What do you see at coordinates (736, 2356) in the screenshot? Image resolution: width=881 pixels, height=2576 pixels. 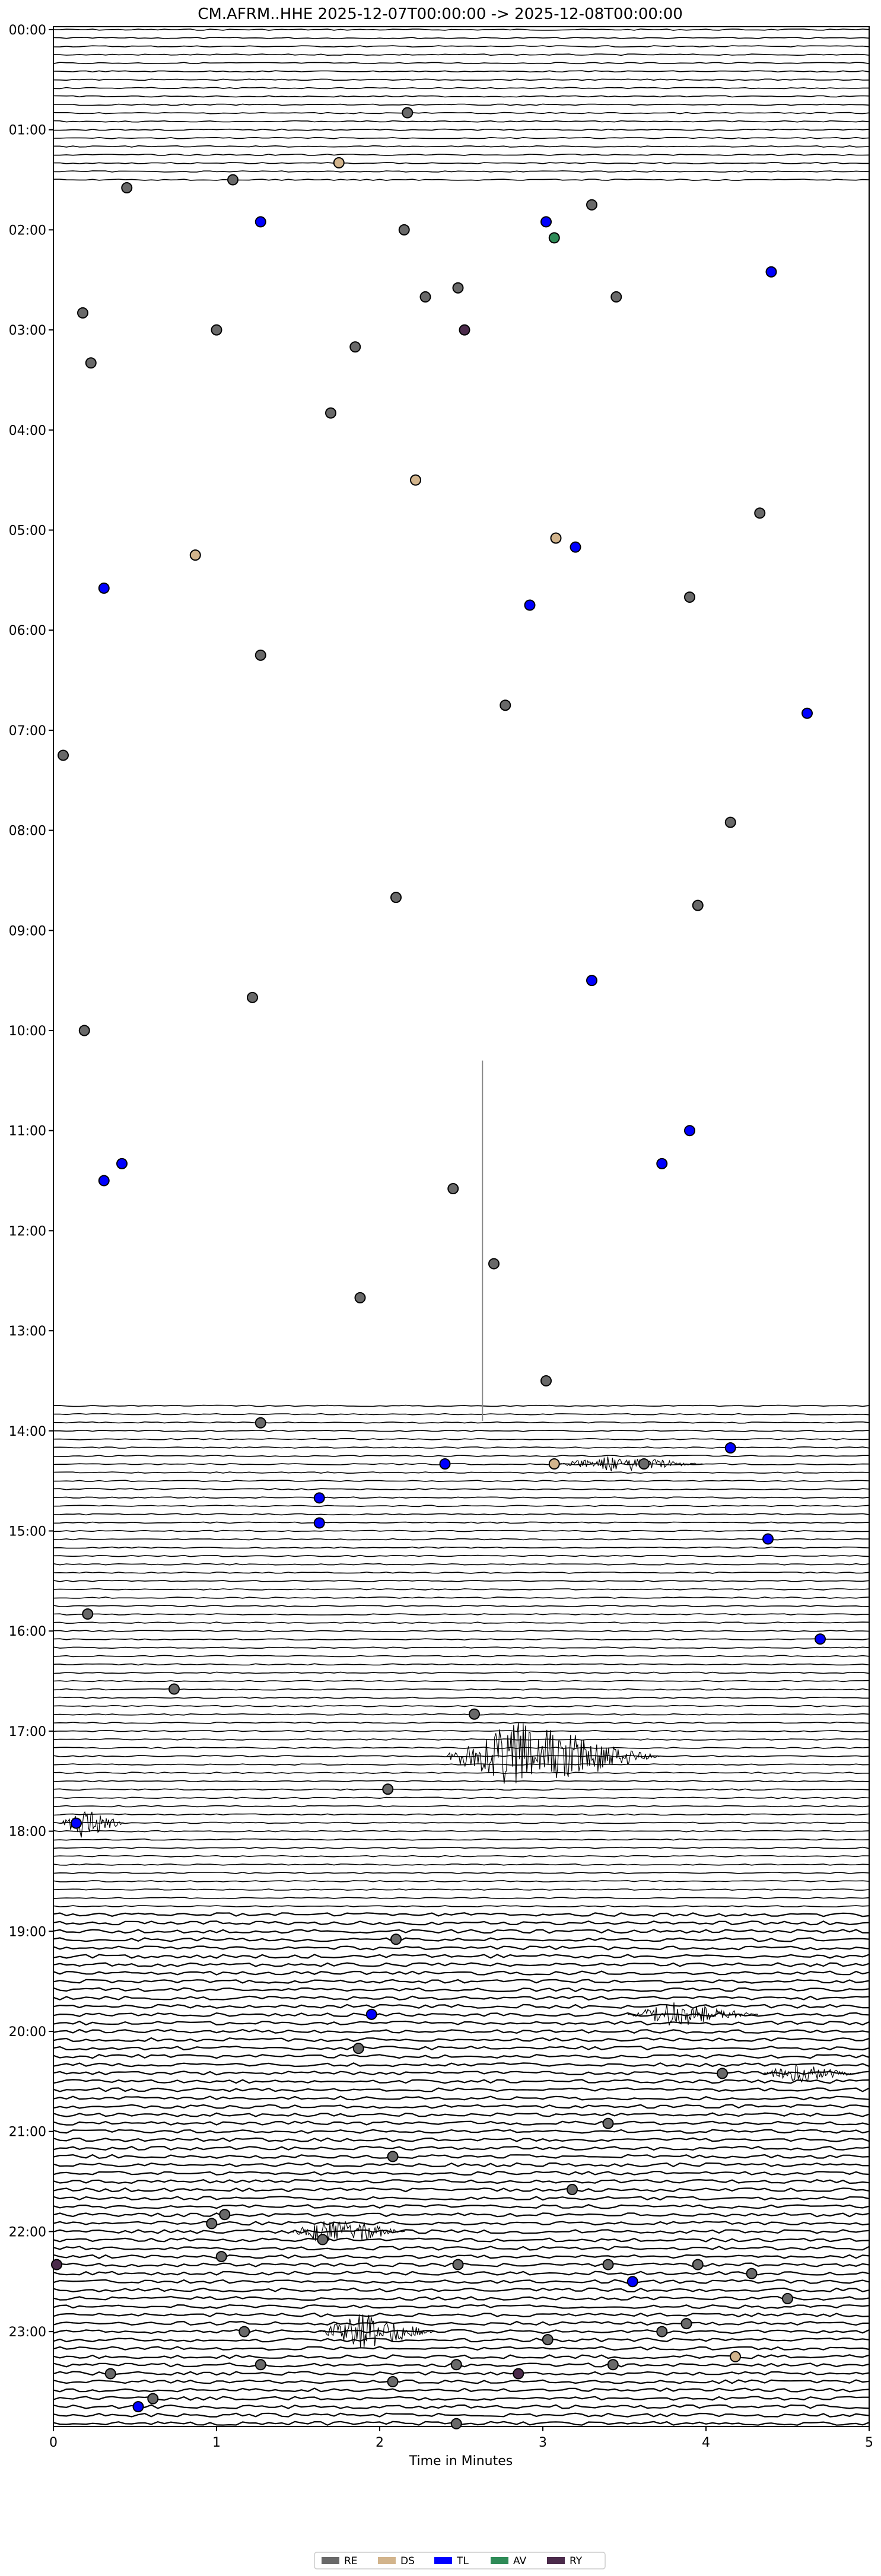 I see `event-marker-ds` at bounding box center [736, 2356].